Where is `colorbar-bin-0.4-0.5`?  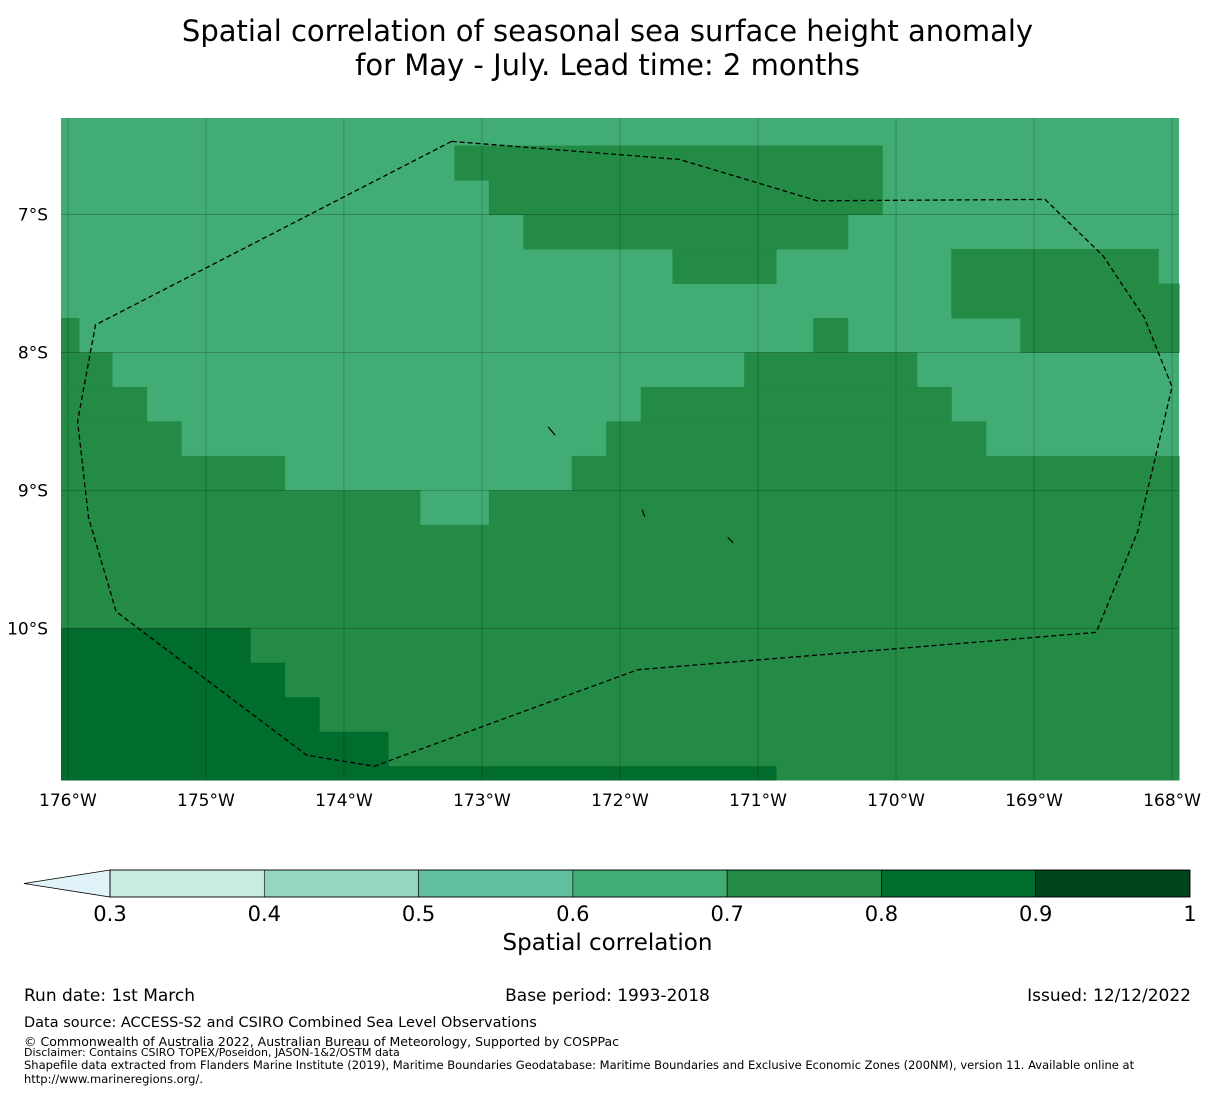
colorbar-bin-0.4-0.5 is located at coordinates (341, 883).